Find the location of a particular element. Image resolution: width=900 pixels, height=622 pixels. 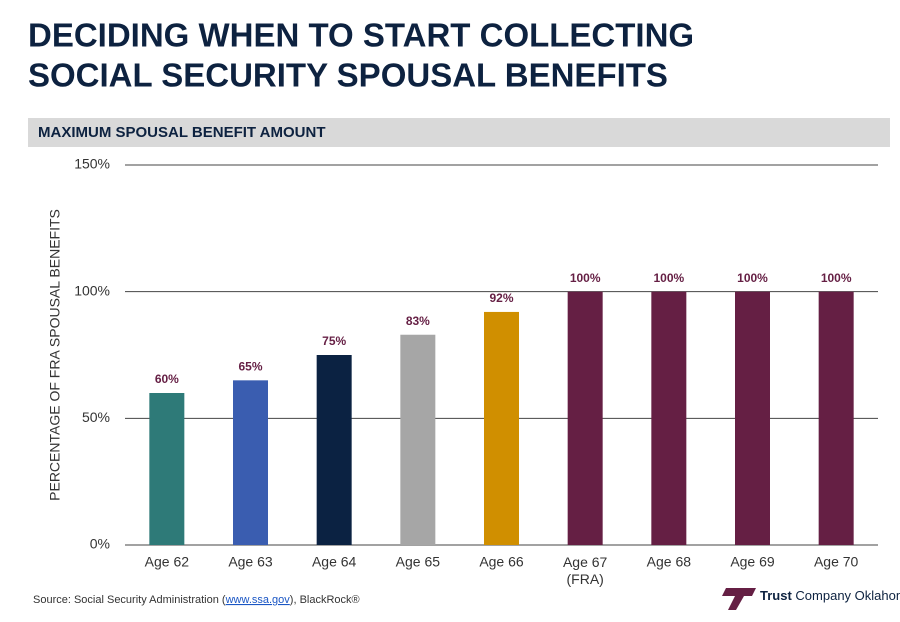

subtitle-band is located at coordinates (459, 132).